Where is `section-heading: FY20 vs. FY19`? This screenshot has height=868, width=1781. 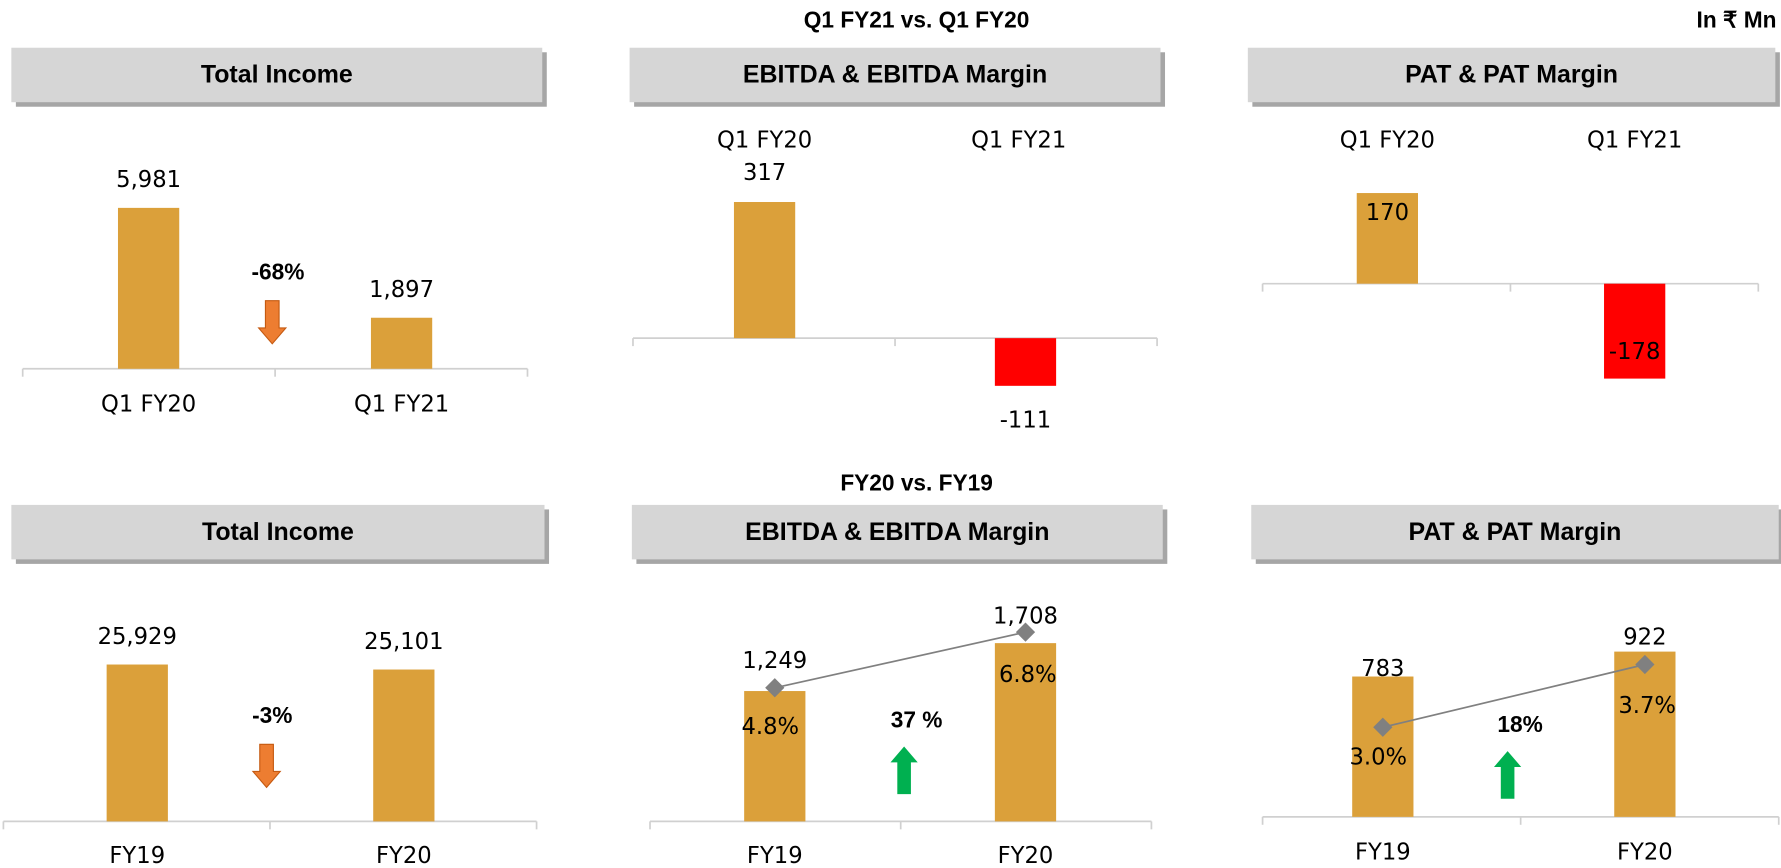
section-heading: FY20 vs. FY19 is located at coordinates (916, 482).